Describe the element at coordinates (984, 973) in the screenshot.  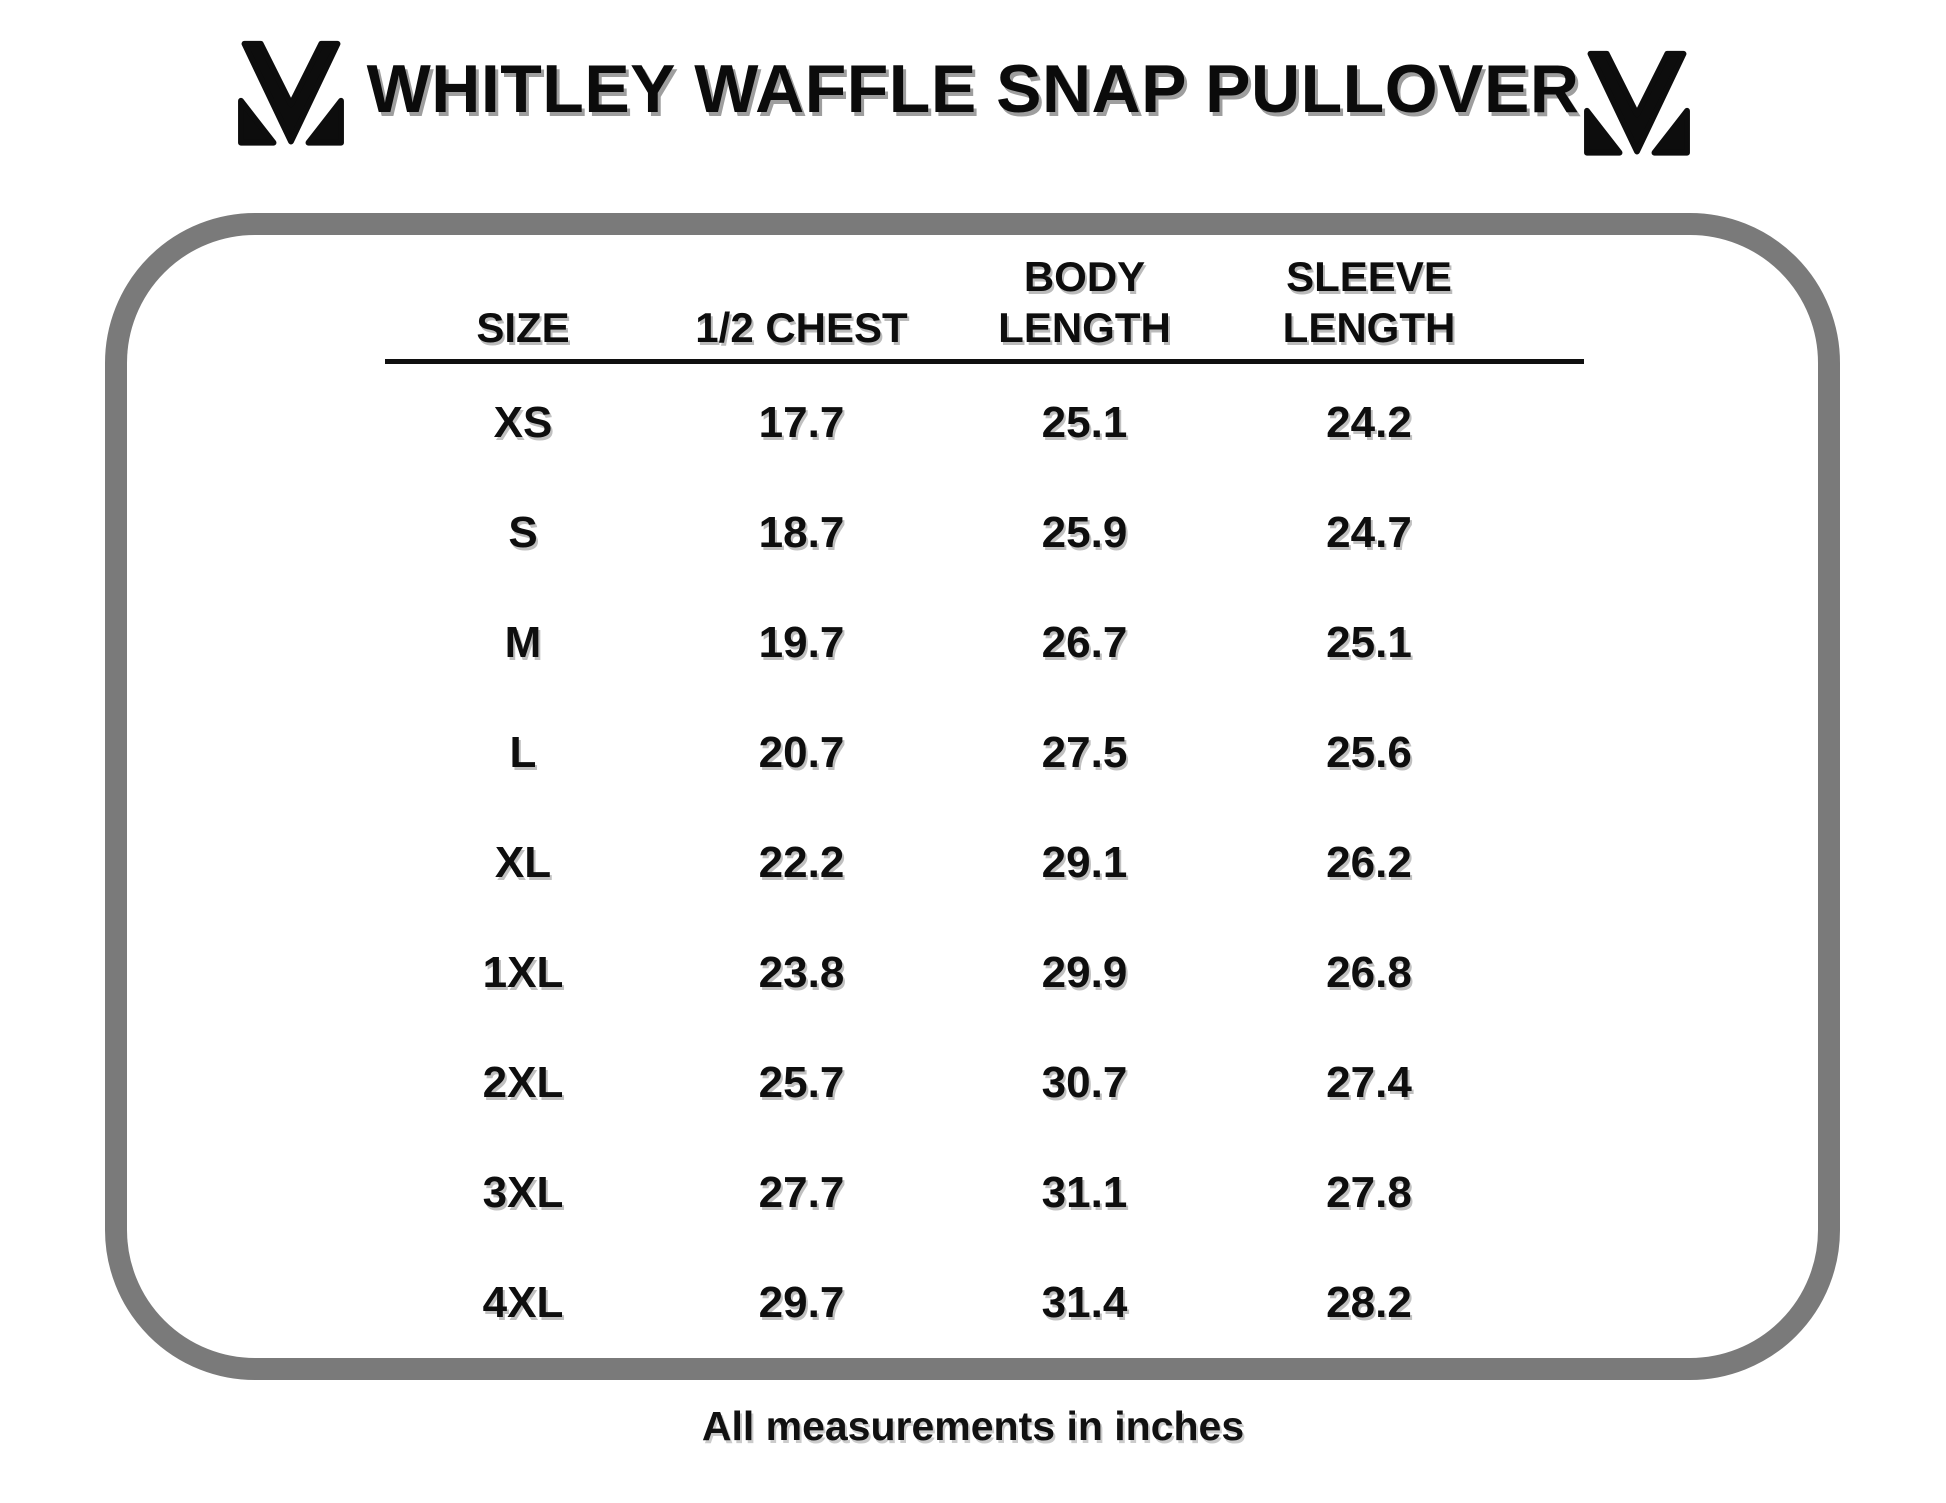
I see `table-row: 1XL 23.8 29.9 26.8` at that location.